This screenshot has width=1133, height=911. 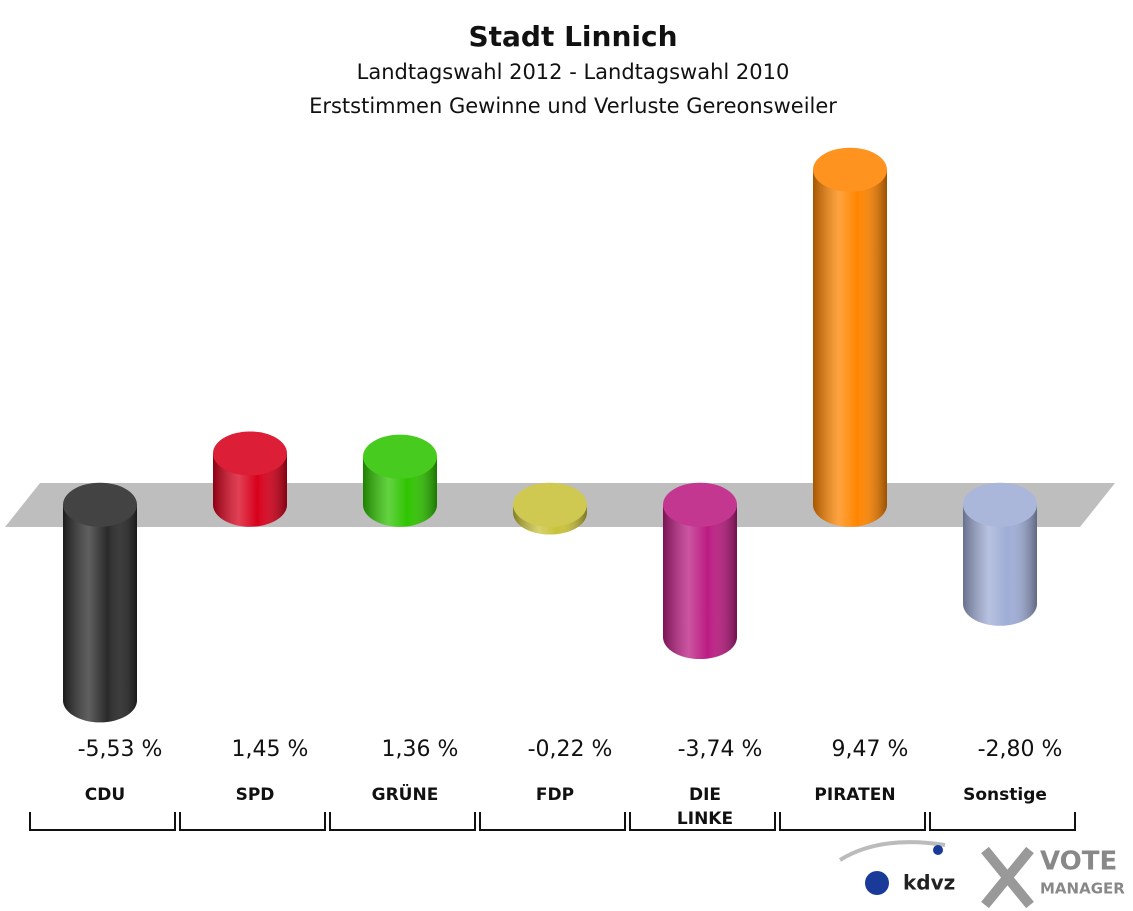 What do you see at coordinates (854, 795) in the screenshot?
I see `x-tick-label: PIRATEN` at bounding box center [854, 795].